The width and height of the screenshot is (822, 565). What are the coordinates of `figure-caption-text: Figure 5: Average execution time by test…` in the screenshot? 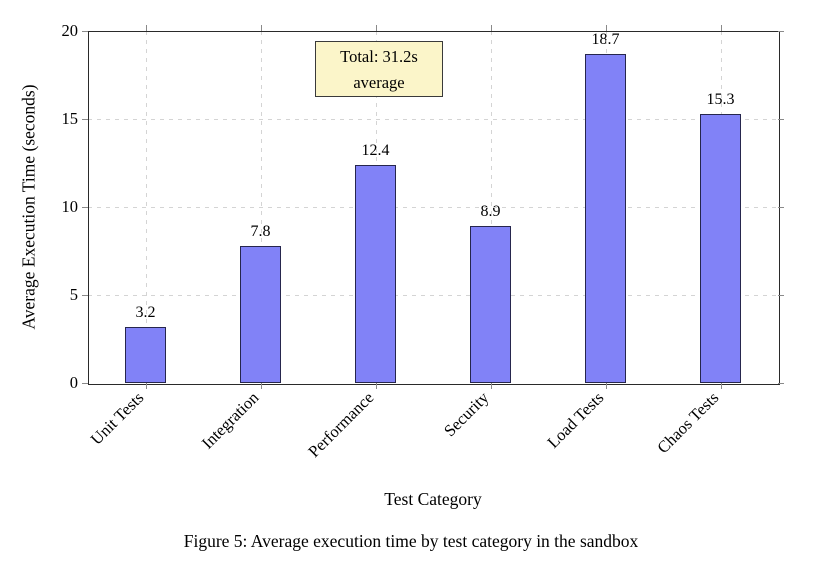 It's located at (411, 541).